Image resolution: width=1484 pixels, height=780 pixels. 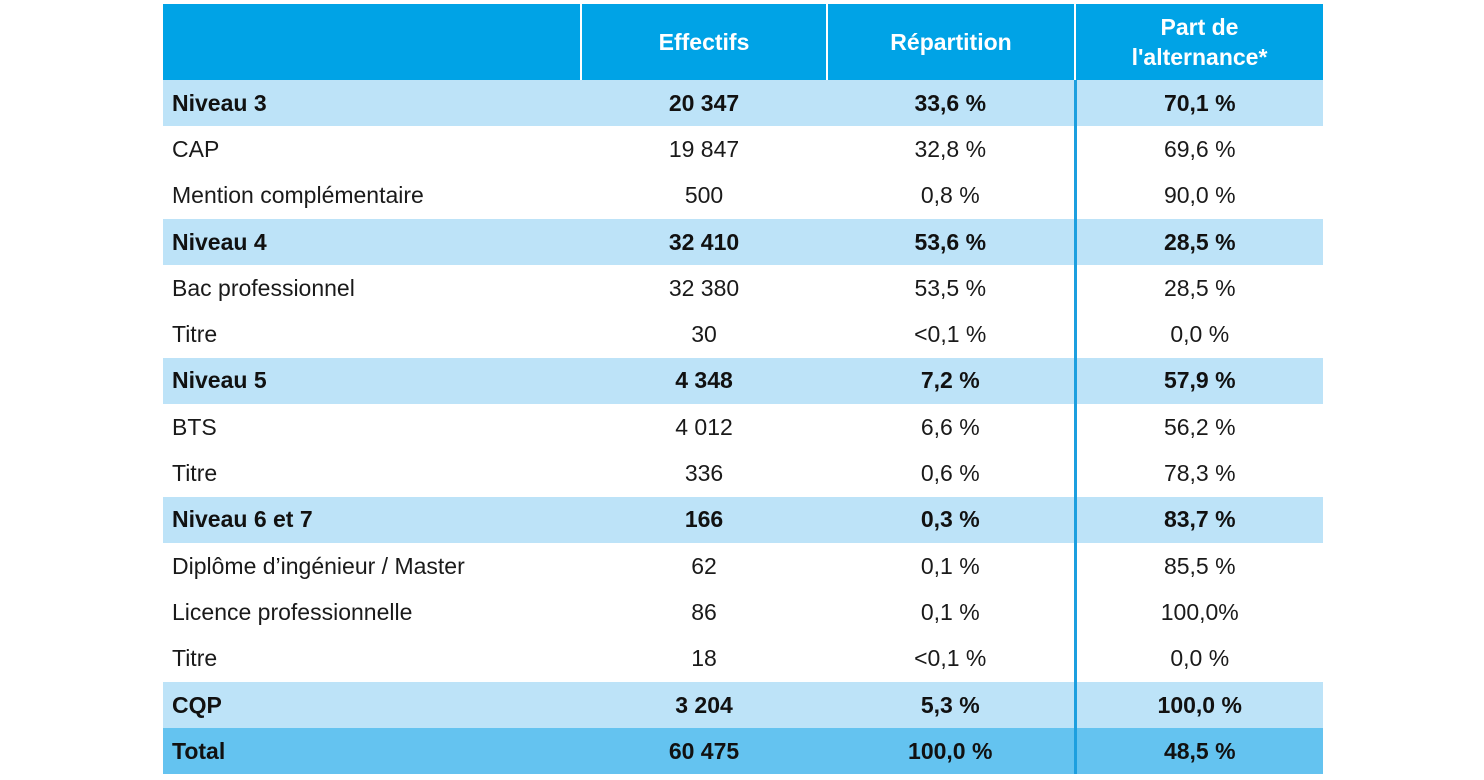 I want to click on row-repartition: 7,2 %, so click(x=951, y=381).